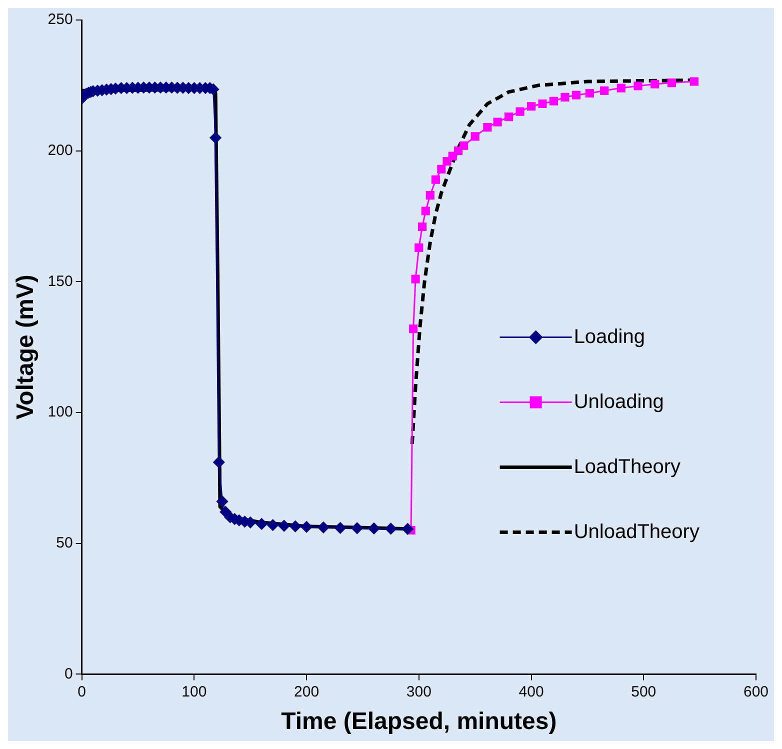  What do you see at coordinates (419, 722) in the screenshot?
I see `x-axis-title: Time (Elapsed, minutes)` at bounding box center [419, 722].